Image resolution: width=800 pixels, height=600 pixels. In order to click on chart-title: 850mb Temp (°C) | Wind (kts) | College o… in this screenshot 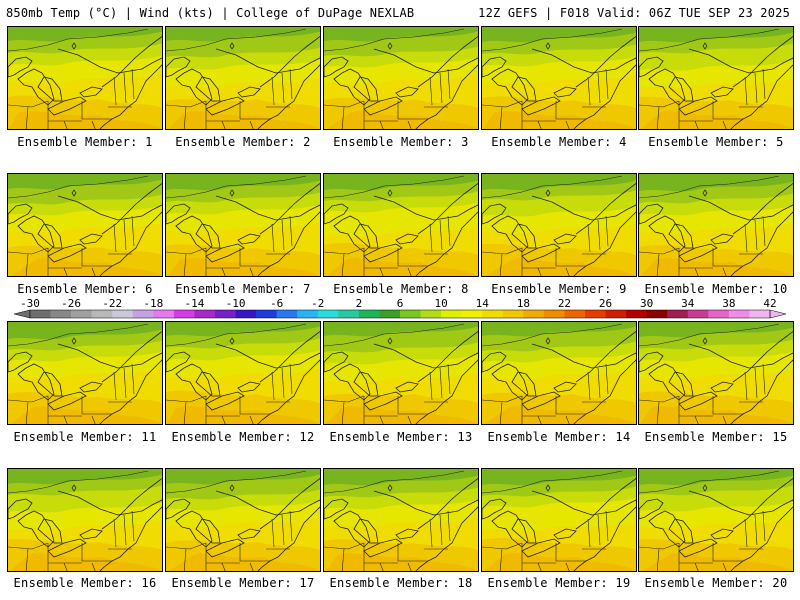, I will do `click(210, 13)`.